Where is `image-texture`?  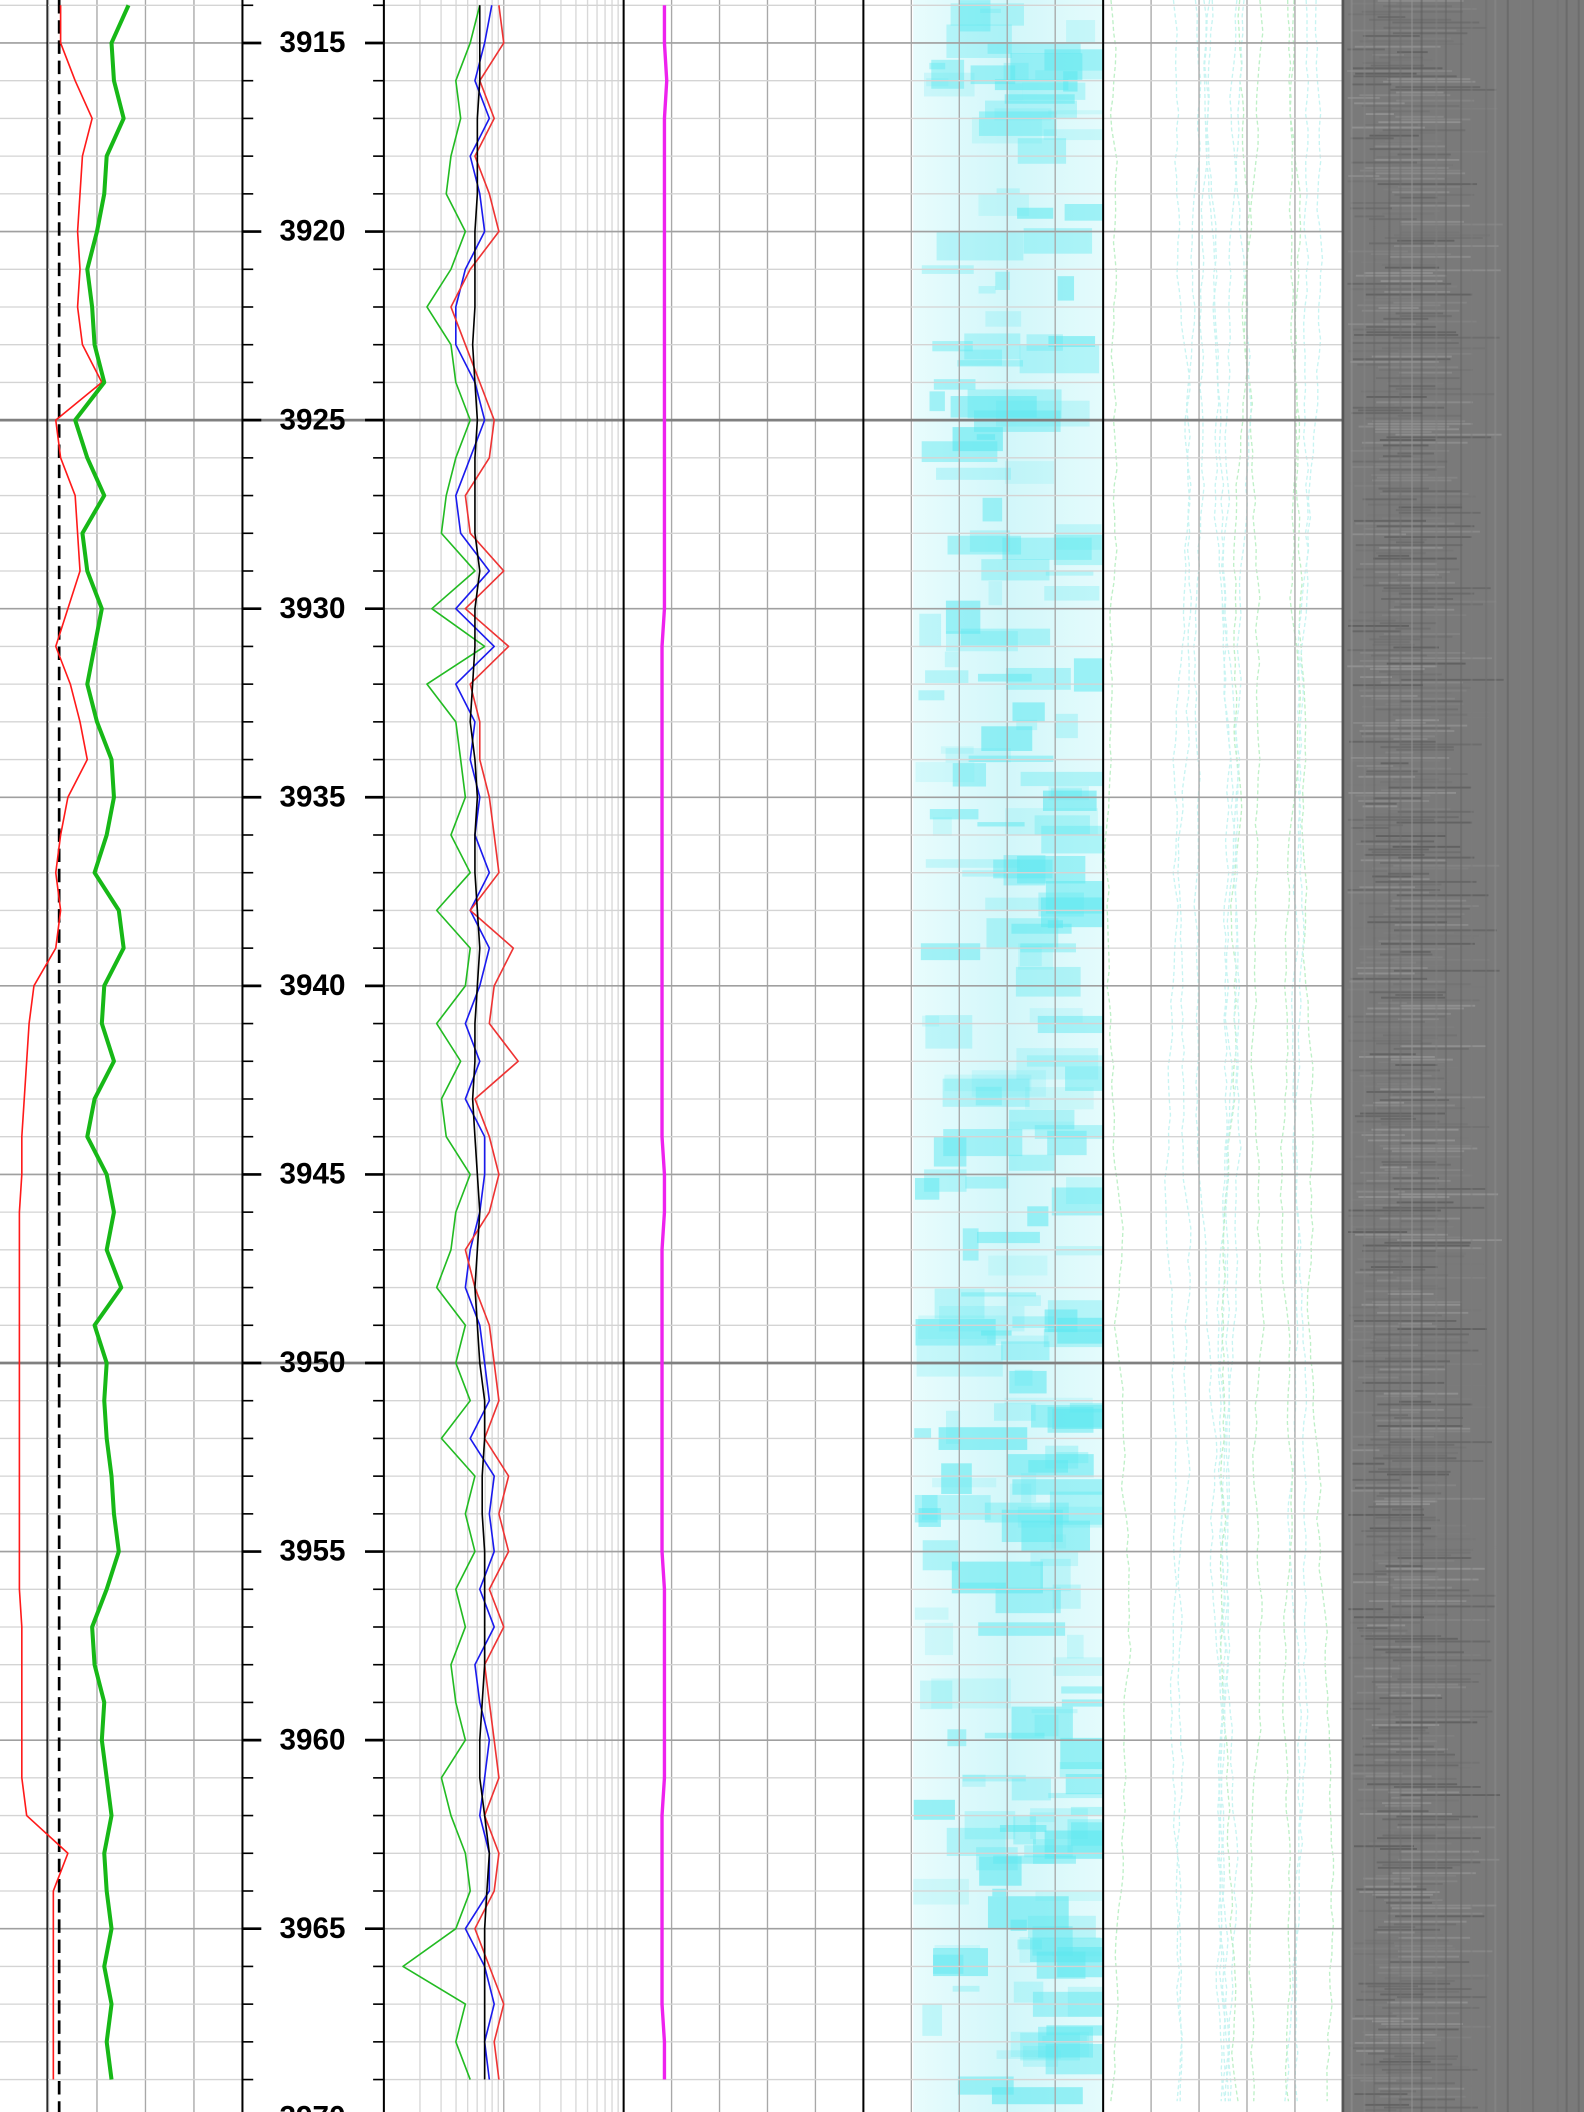
image-texture is located at coordinates (1217, 1051).